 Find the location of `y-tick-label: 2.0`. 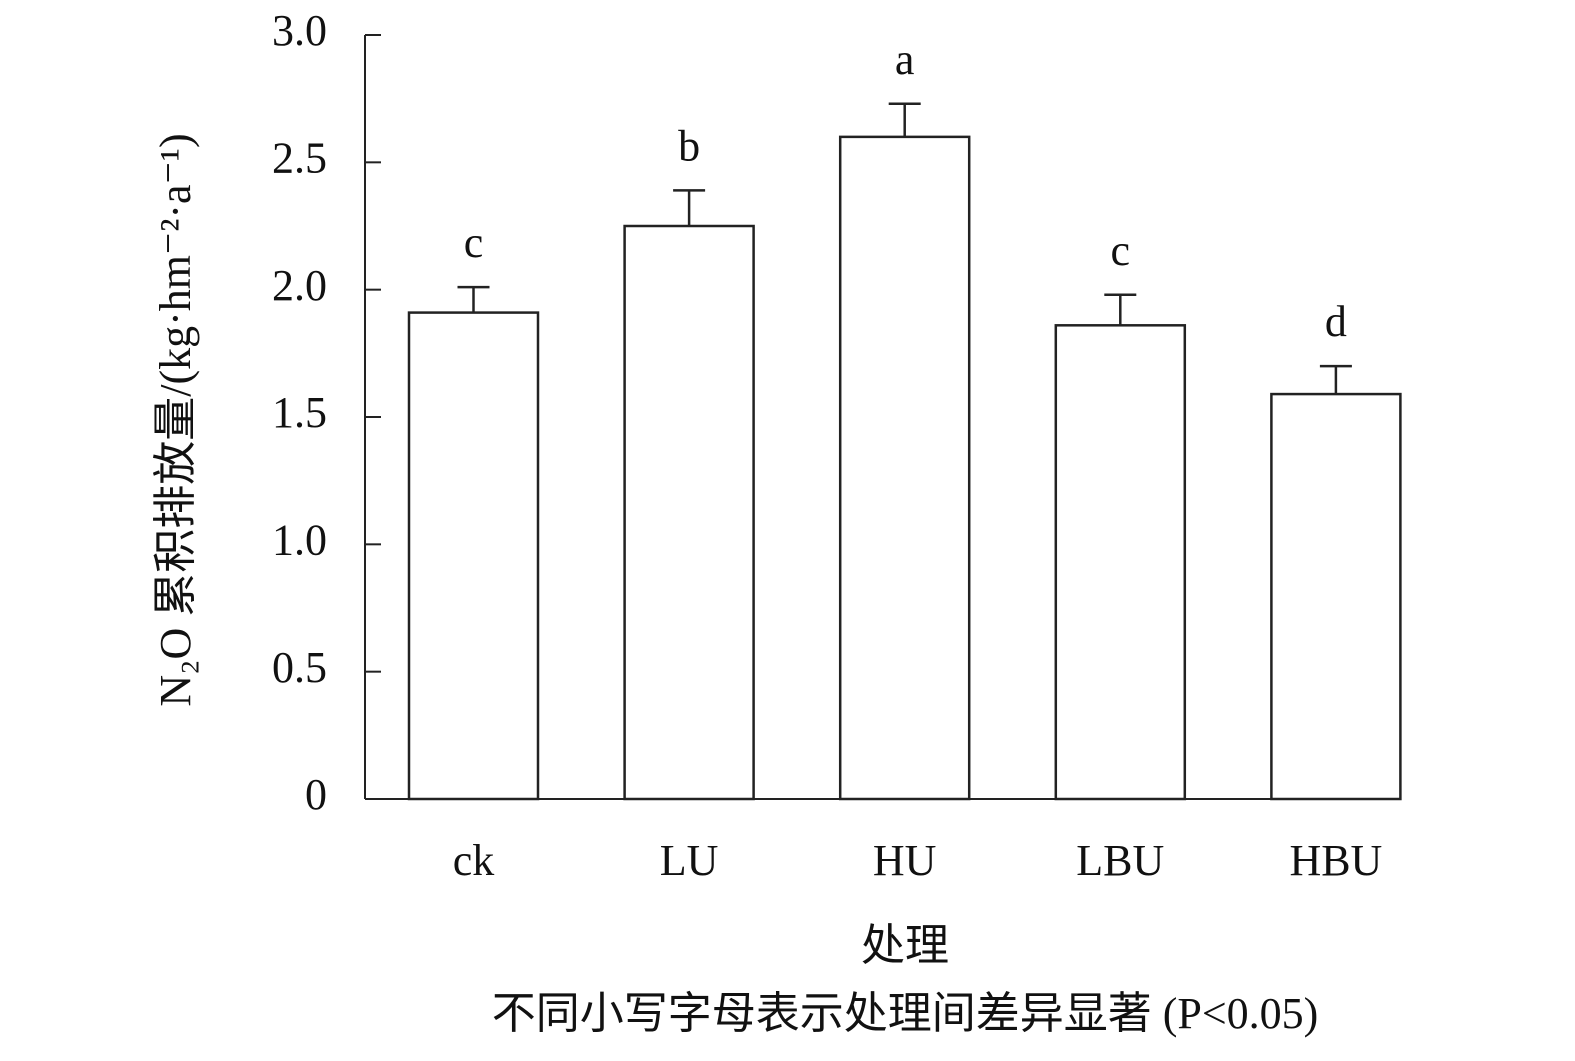

y-tick-label: 2.0 is located at coordinates (299, 285).